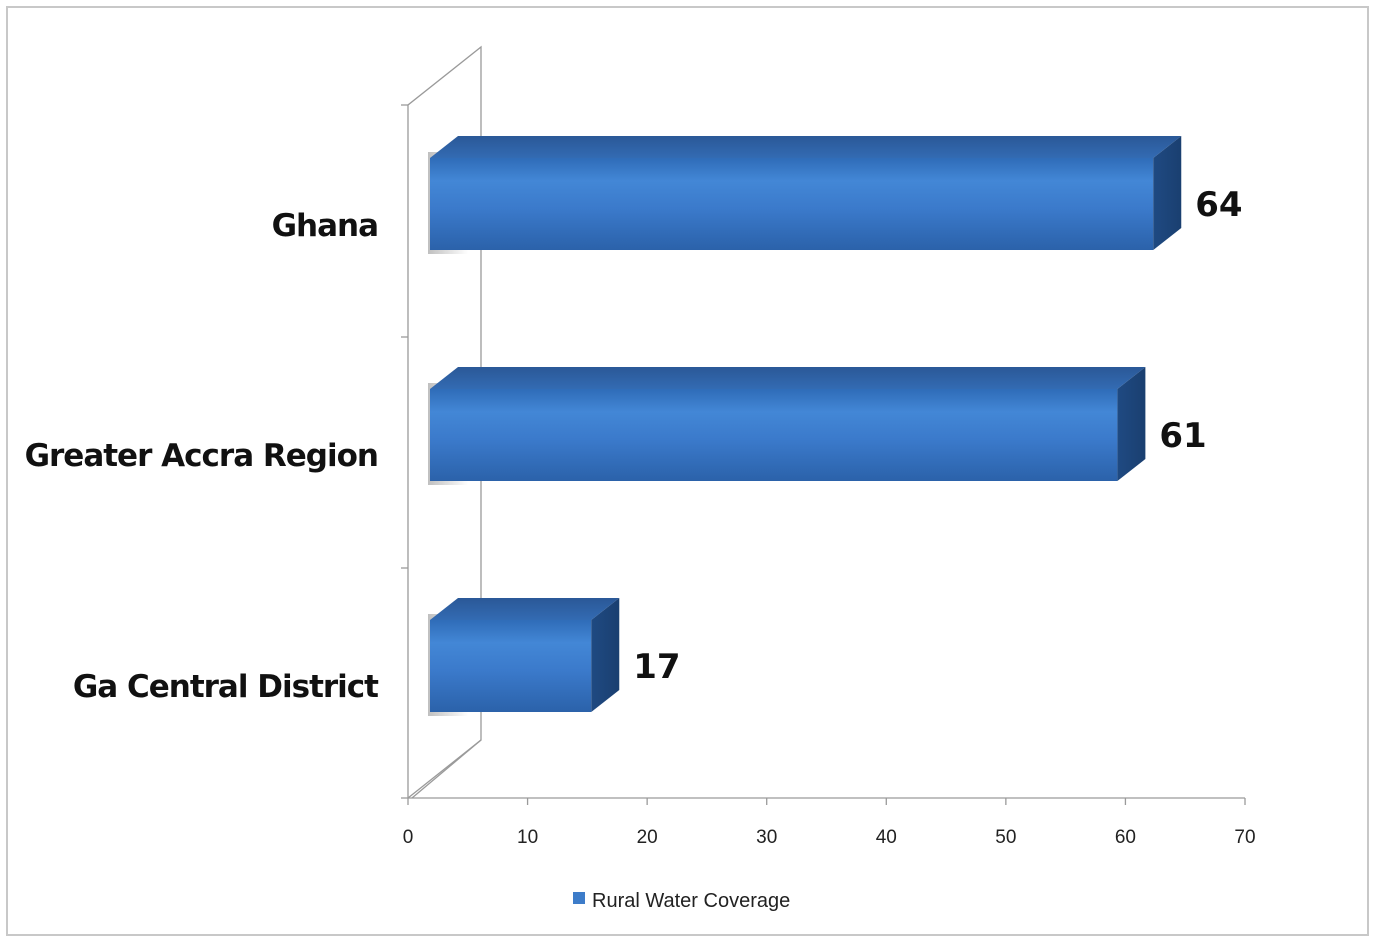 The width and height of the screenshot is (1373, 941). I want to click on side-wall, so click(444, 422).